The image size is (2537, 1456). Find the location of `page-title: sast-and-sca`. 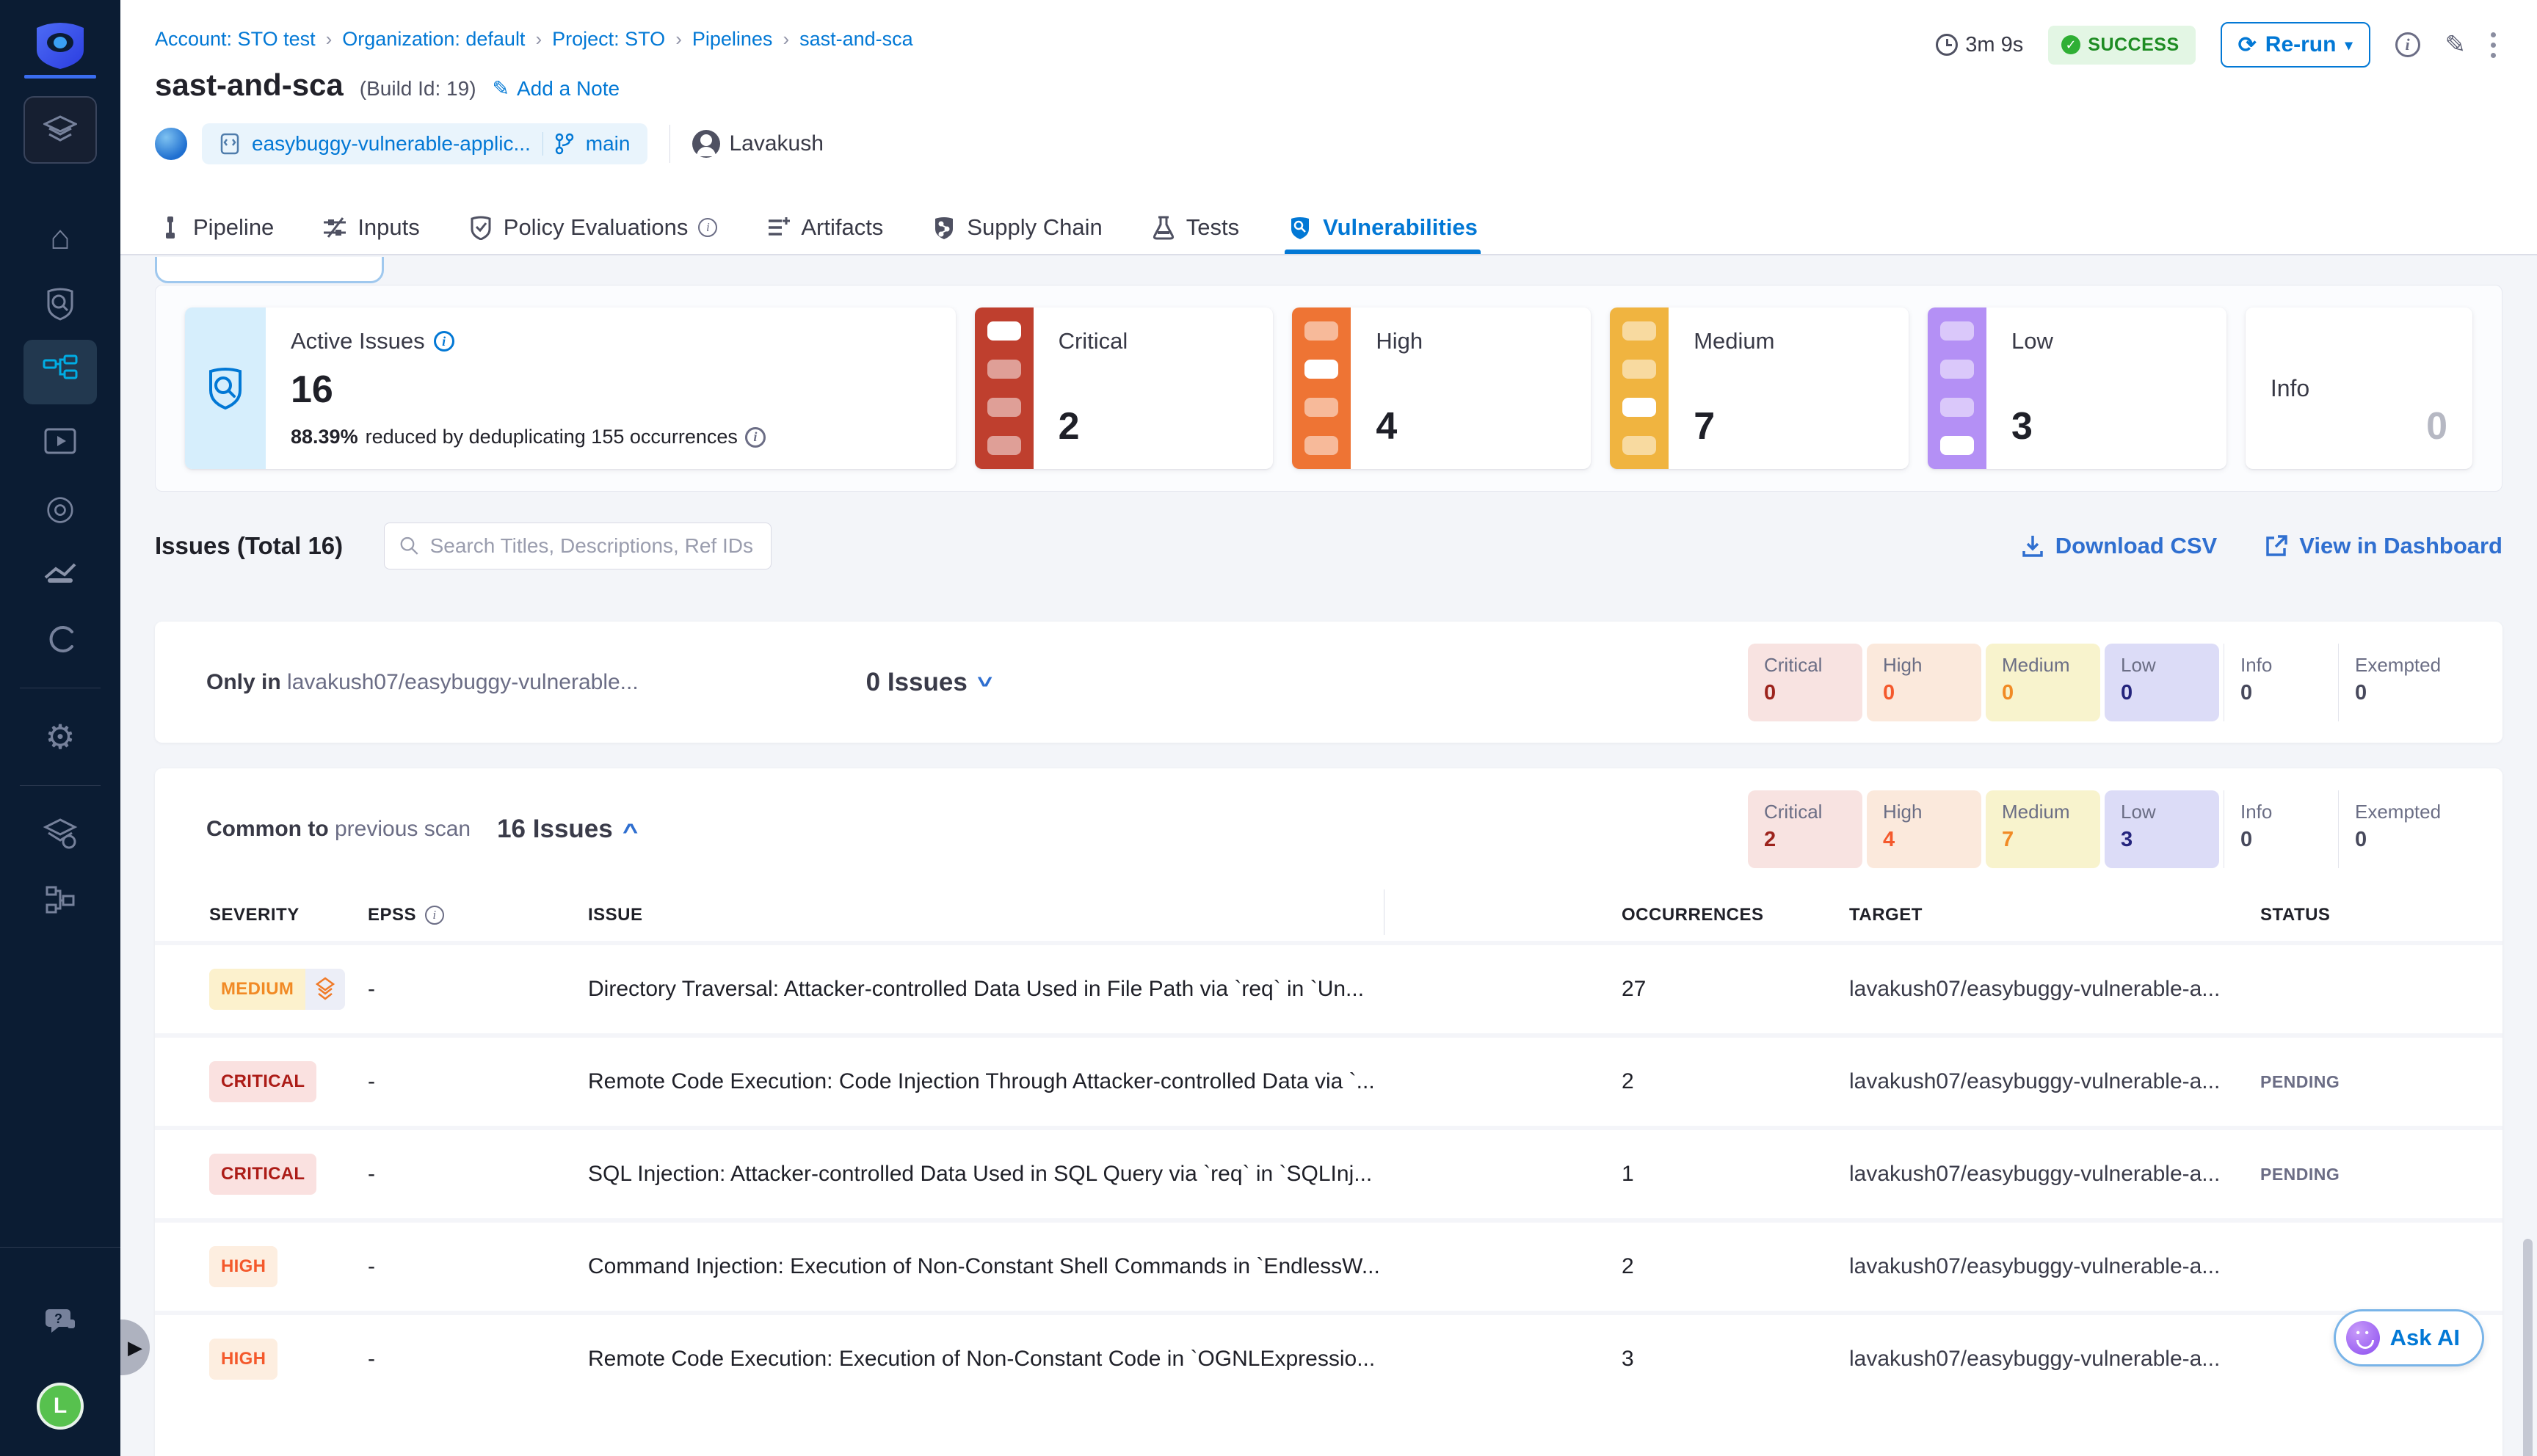

page-title: sast-and-sca is located at coordinates (249, 85).